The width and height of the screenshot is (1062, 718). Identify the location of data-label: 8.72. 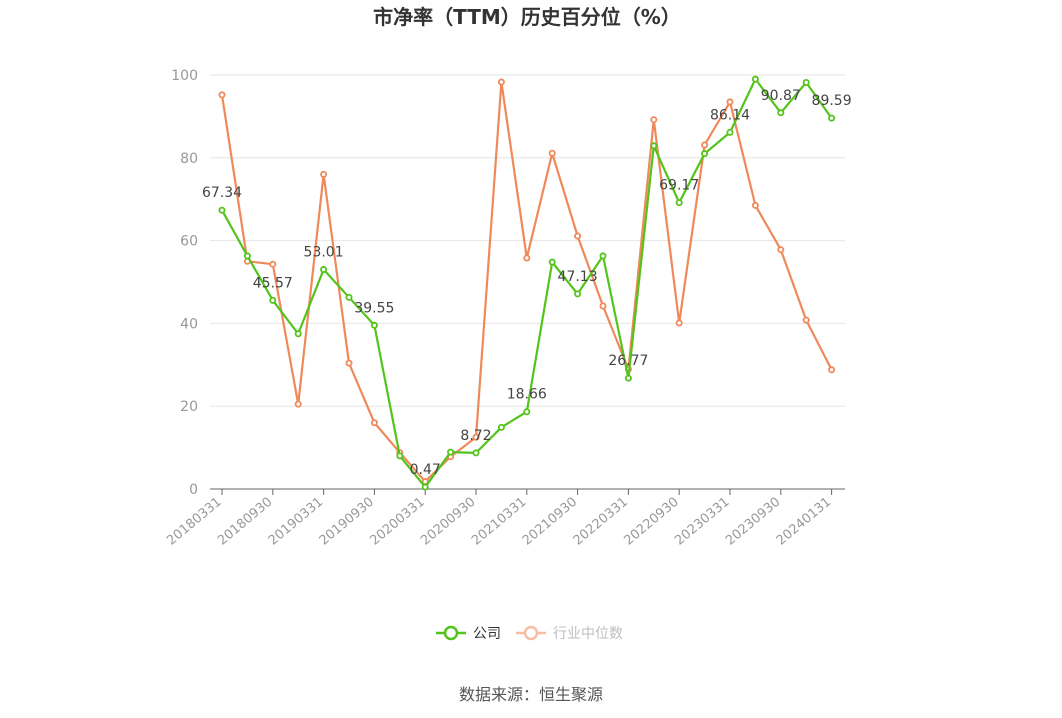
(475, 436).